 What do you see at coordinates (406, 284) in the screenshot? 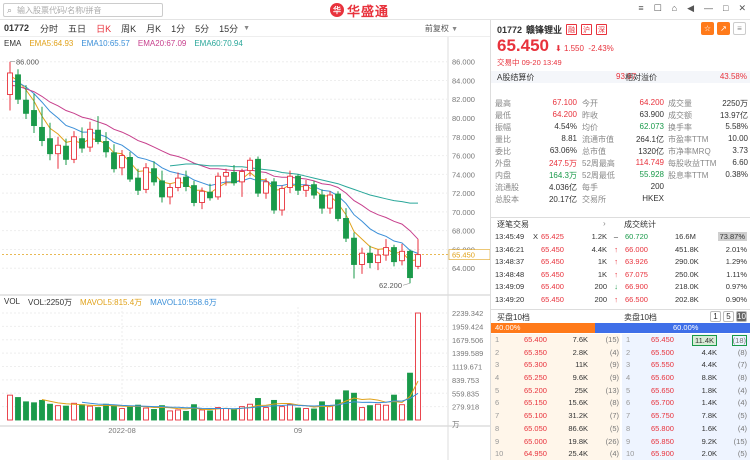
I see `low-marker` at bounding box center [406, 284].